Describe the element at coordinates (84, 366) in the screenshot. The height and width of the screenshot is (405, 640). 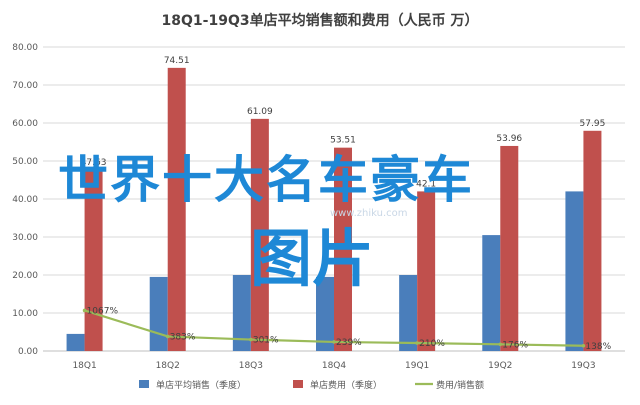
I see `x-tick-label: 18Q1` at that location.